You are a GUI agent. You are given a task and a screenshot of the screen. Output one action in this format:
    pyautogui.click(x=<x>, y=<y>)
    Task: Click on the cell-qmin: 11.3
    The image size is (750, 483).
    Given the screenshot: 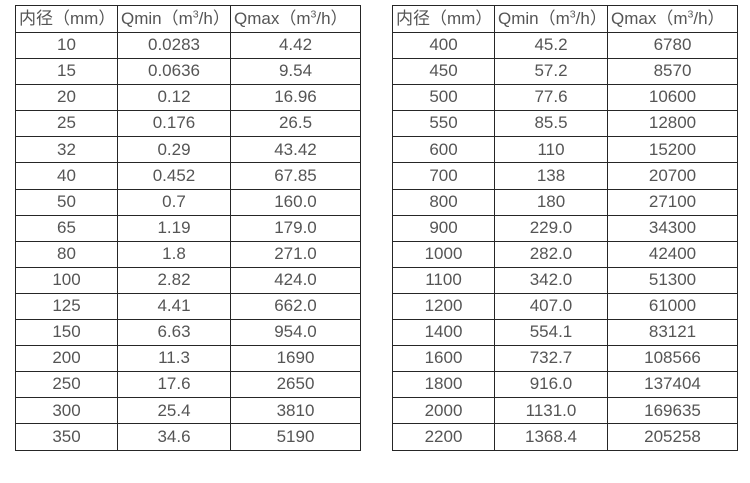 What is the action you would take?
    pyautogui.click(x=174, y=359)
    